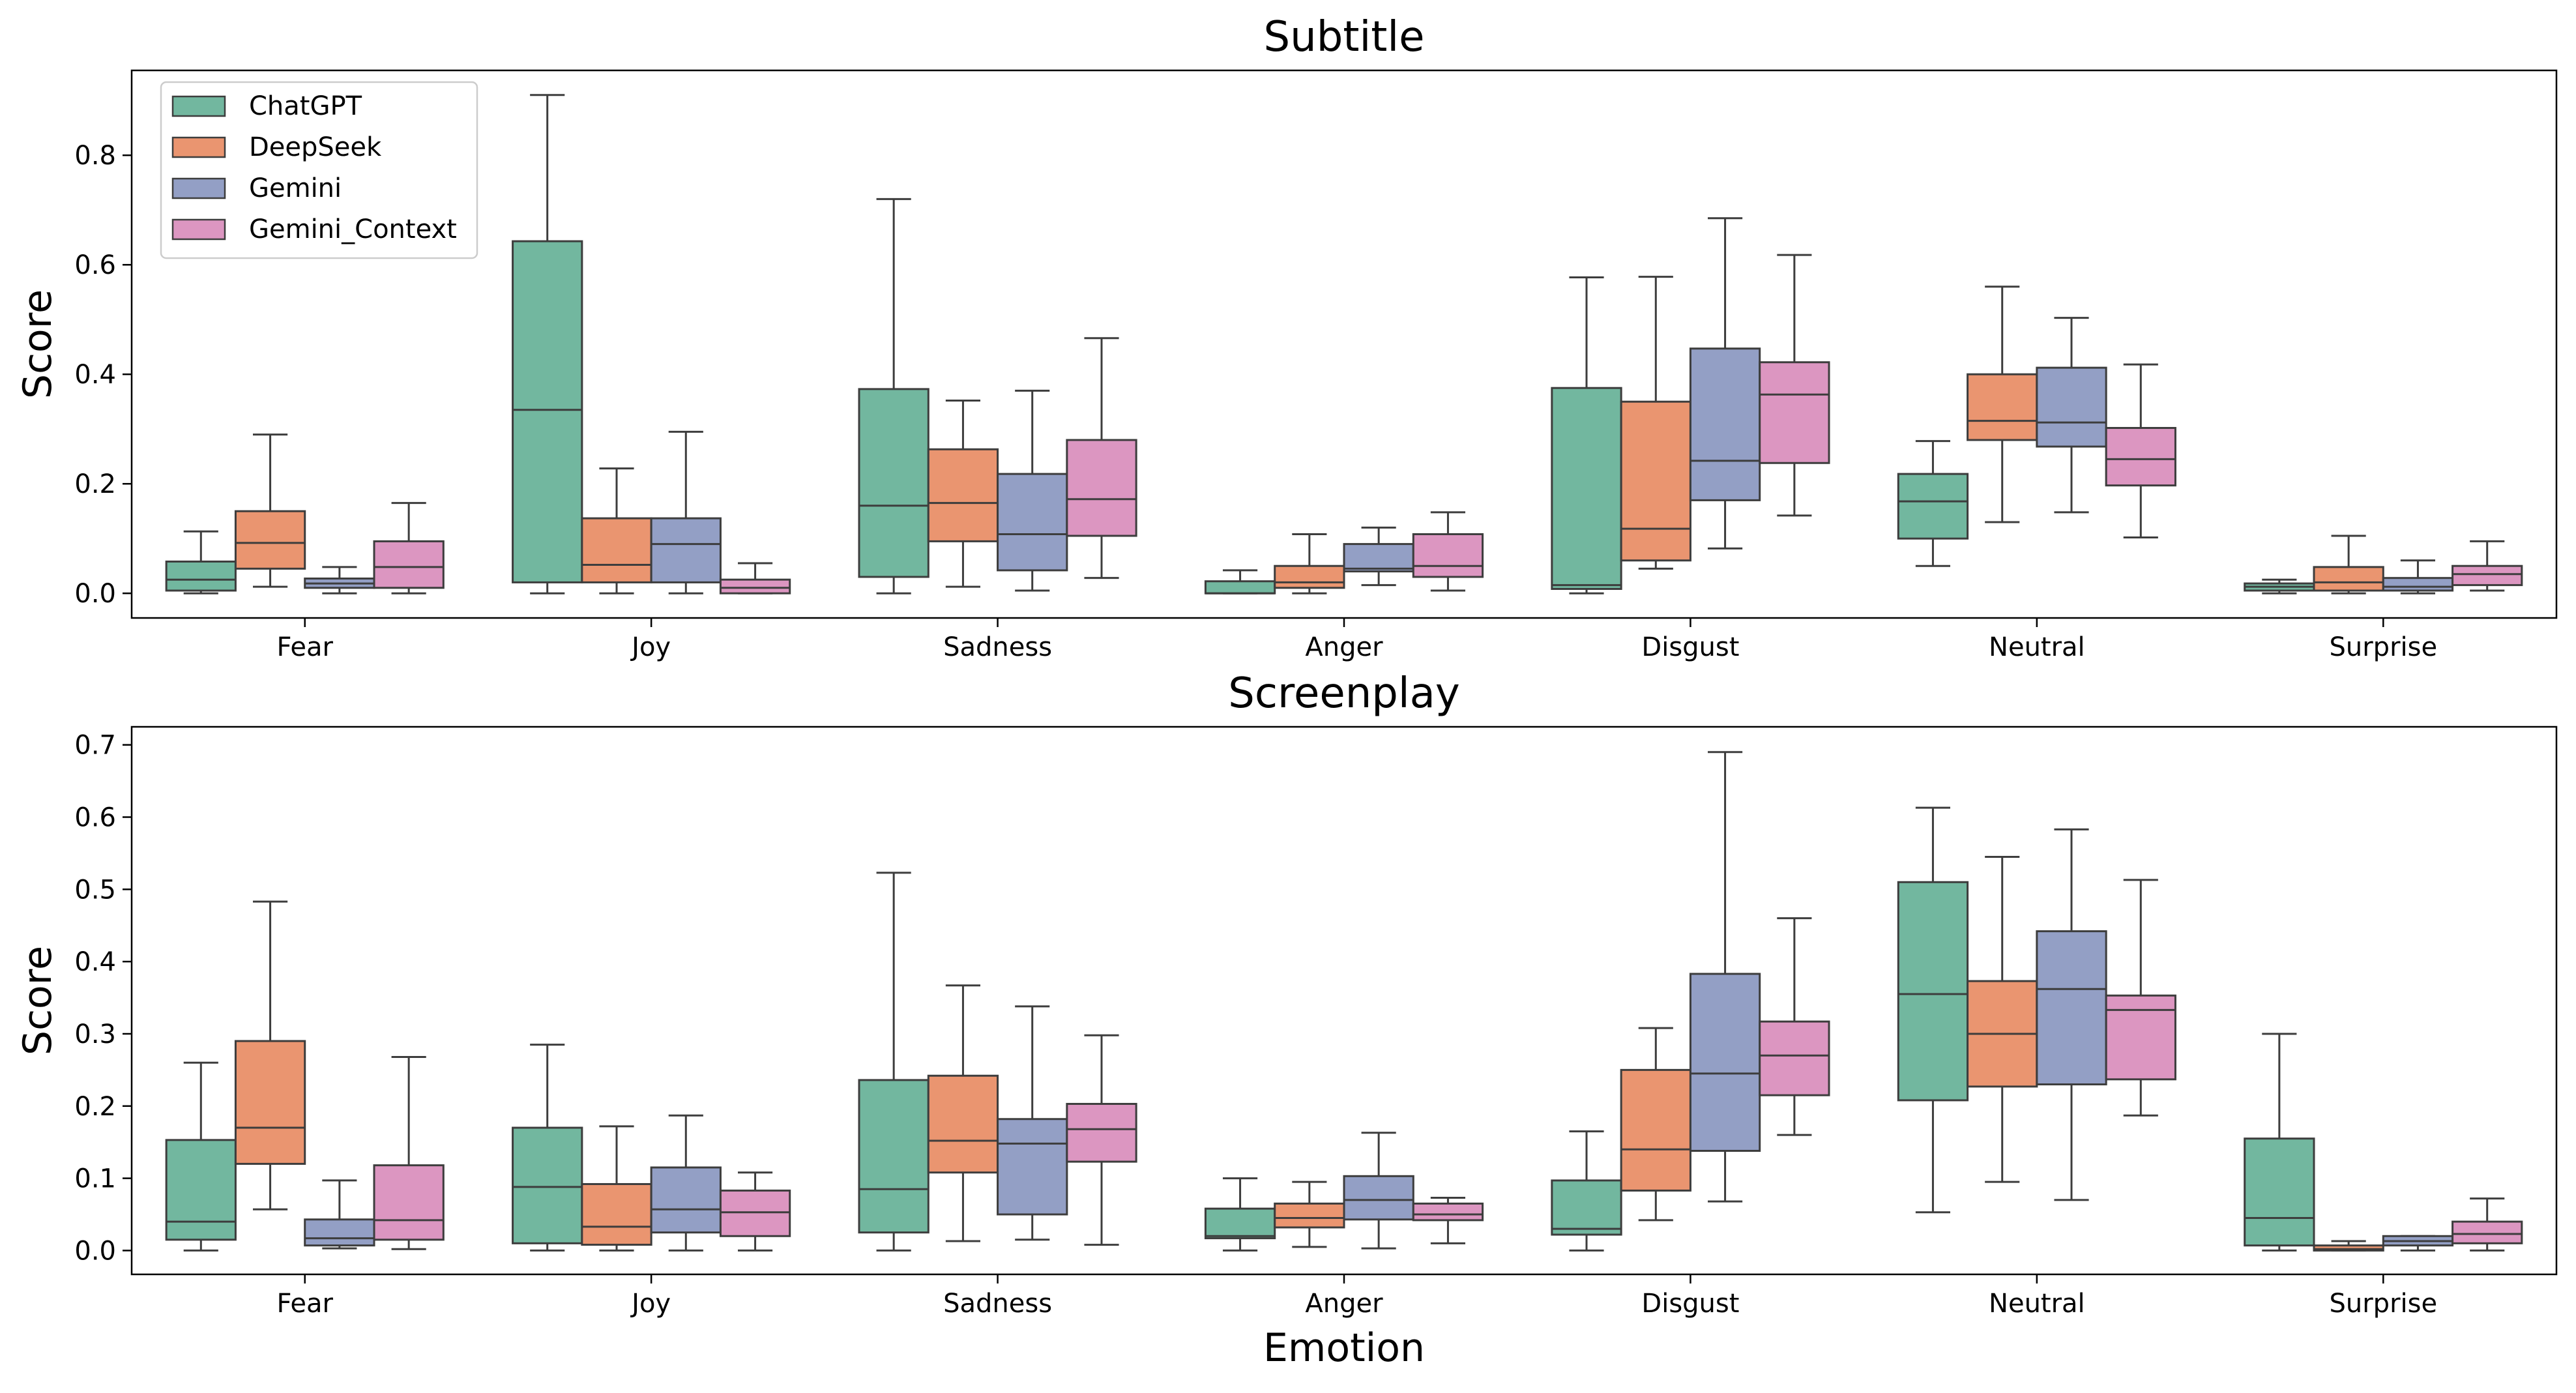  What do you see at coordinates (319, 170) in the screenshot?
I see `legend-frame` at bounding box center [319, 170].